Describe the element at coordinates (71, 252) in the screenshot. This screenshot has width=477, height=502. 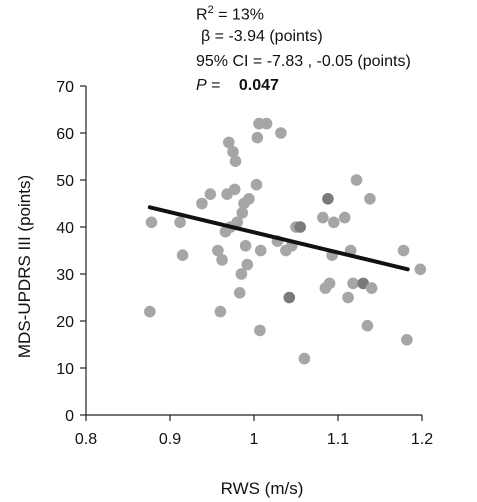
I see `y-ticks: 0 10 20 30 40 50 60 70` at that location.